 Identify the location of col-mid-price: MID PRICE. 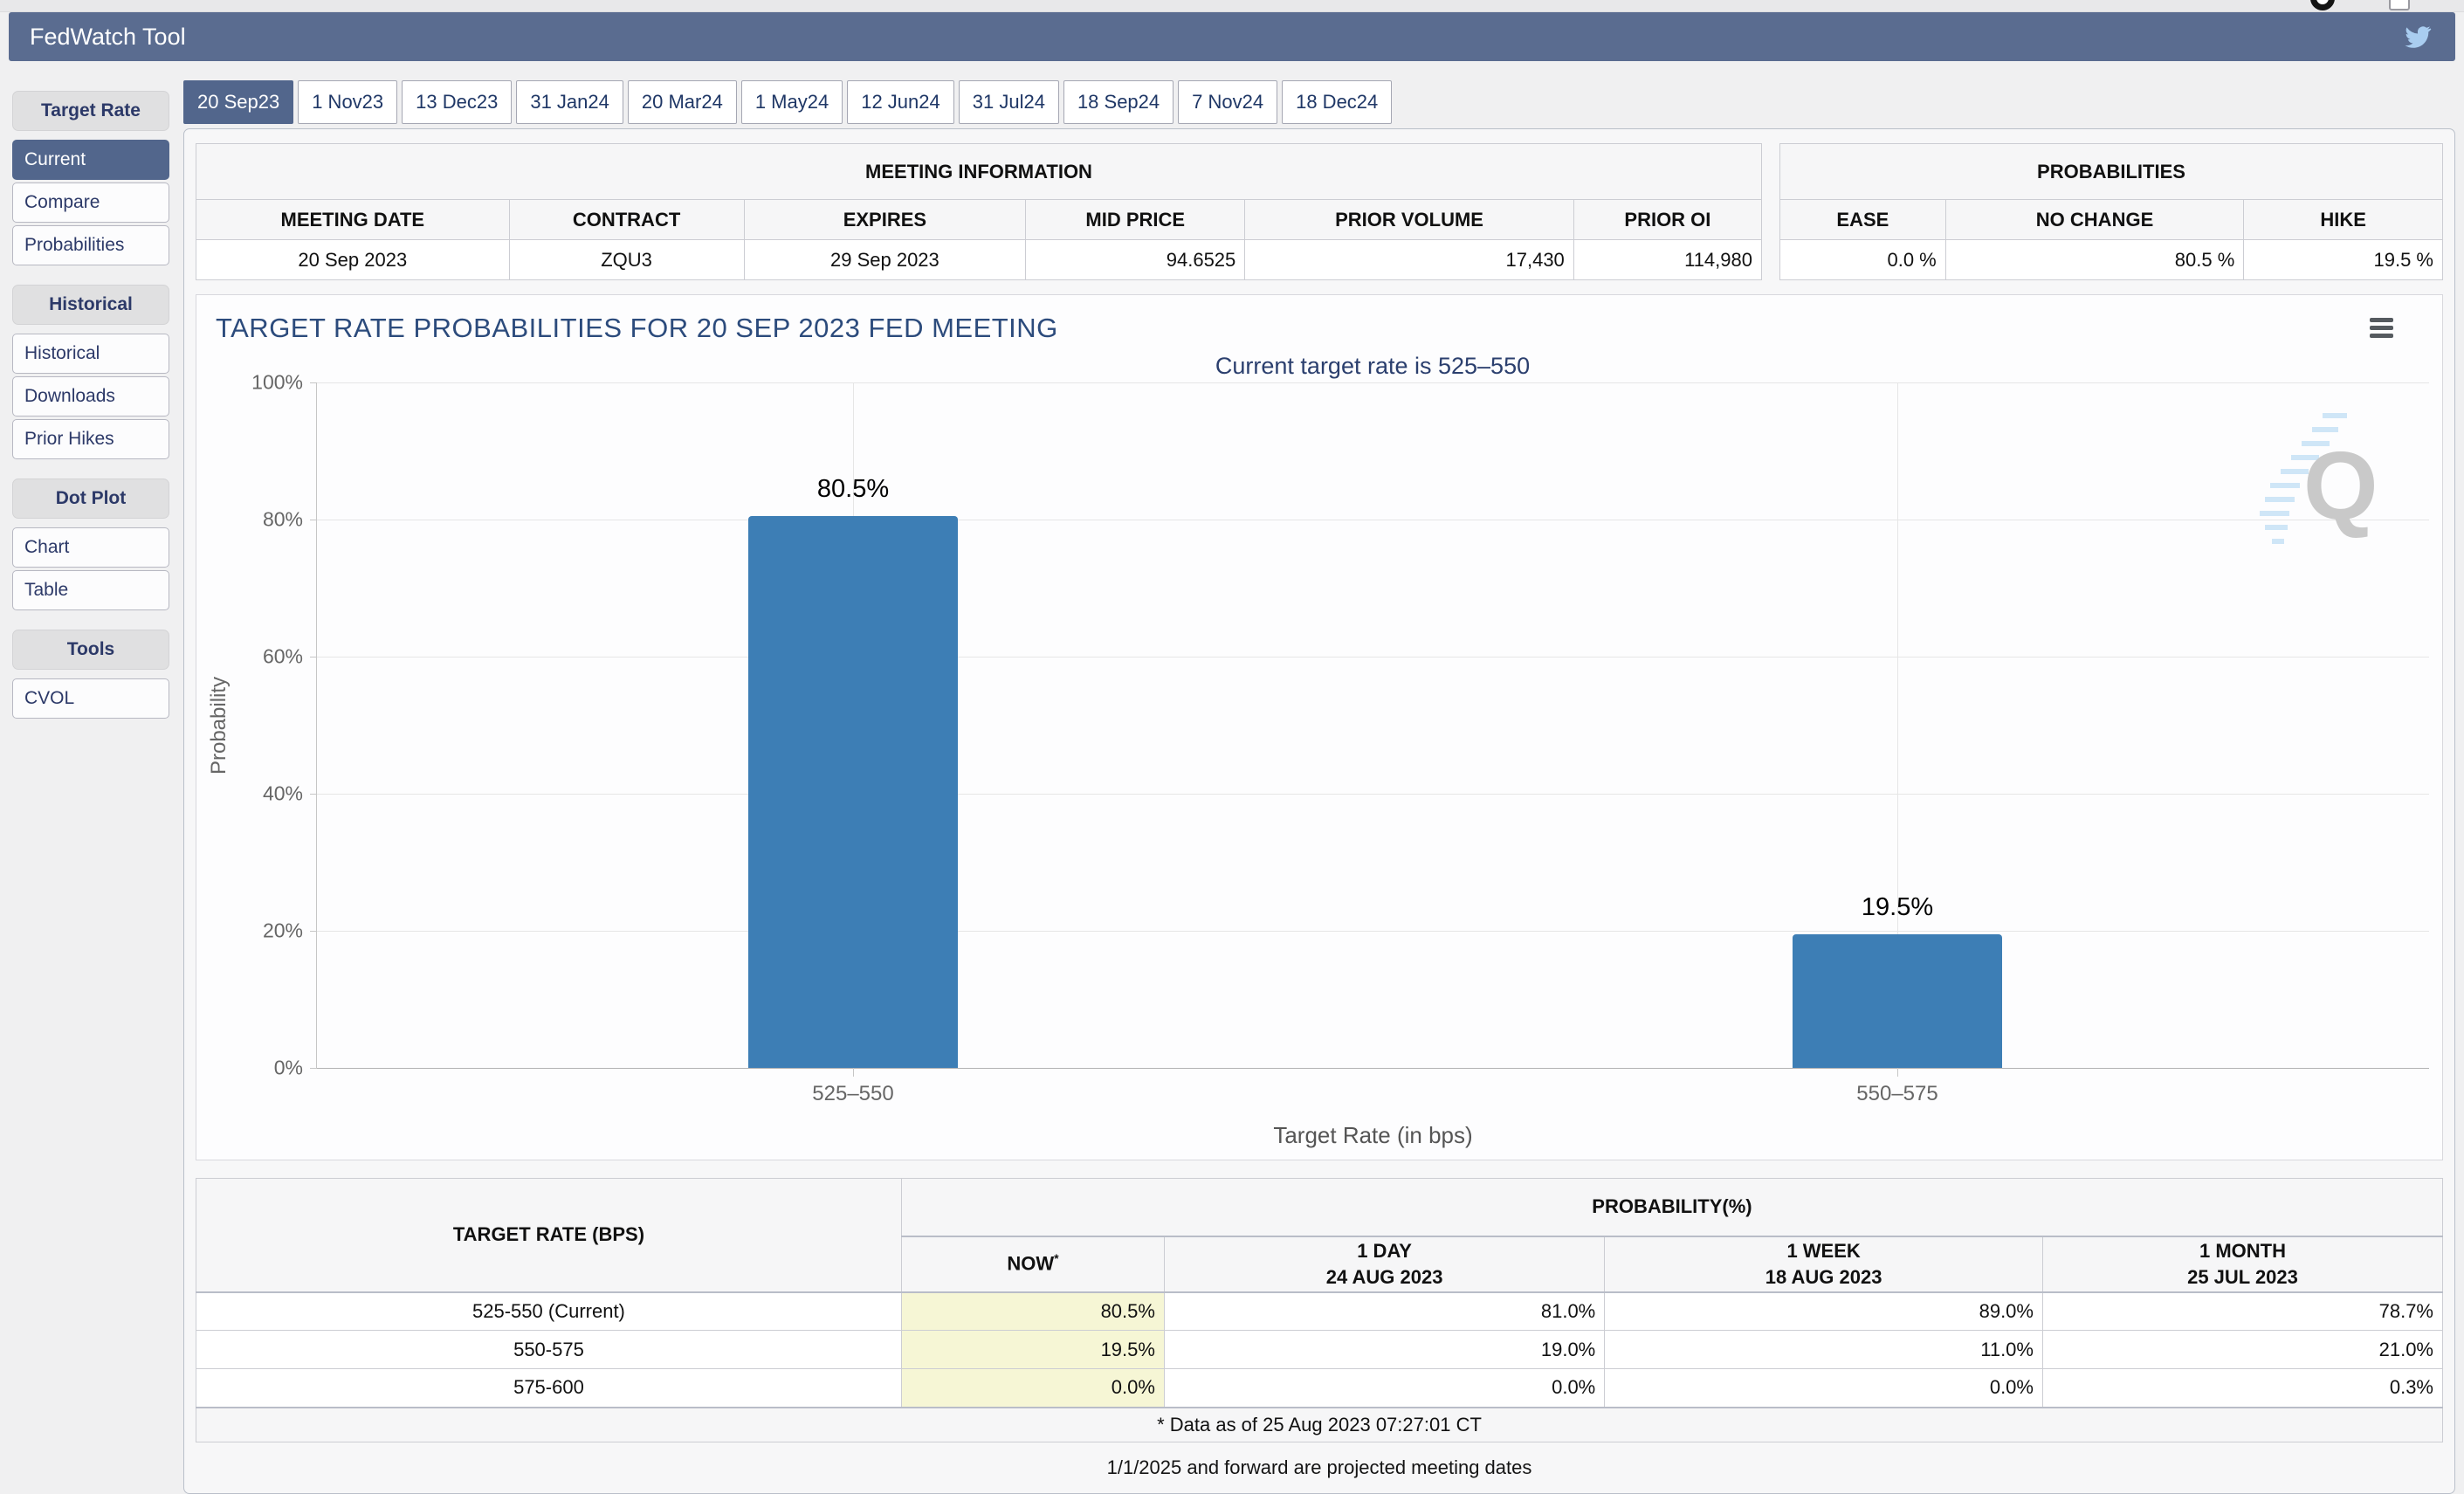
(1135, 219).